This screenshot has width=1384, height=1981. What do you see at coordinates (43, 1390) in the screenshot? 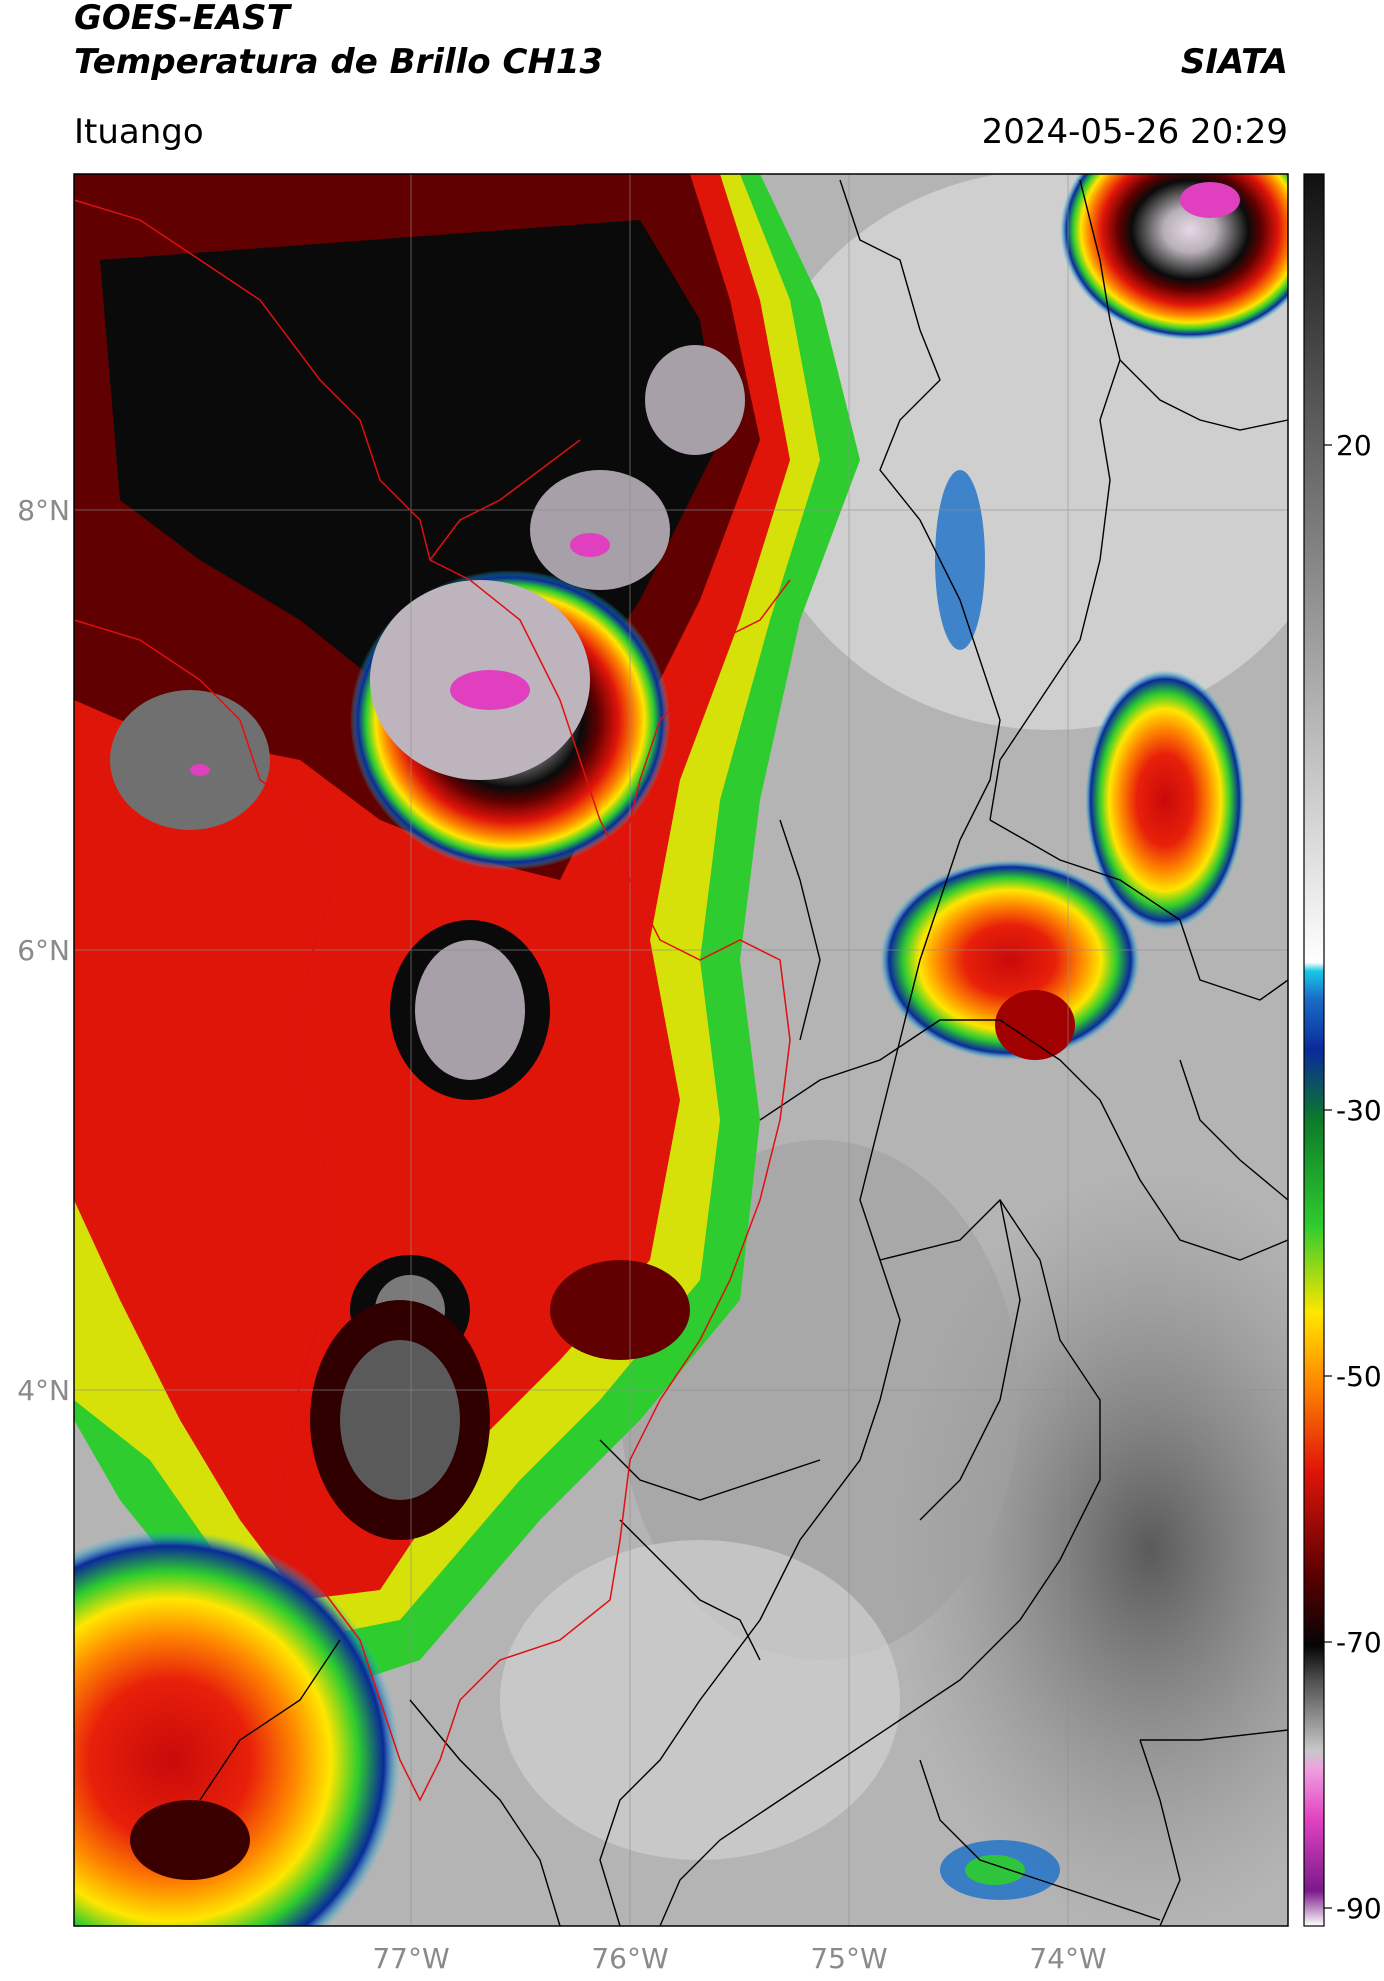
I see `lat-tick-label: 4°N` at bounding box center [43, 1390].